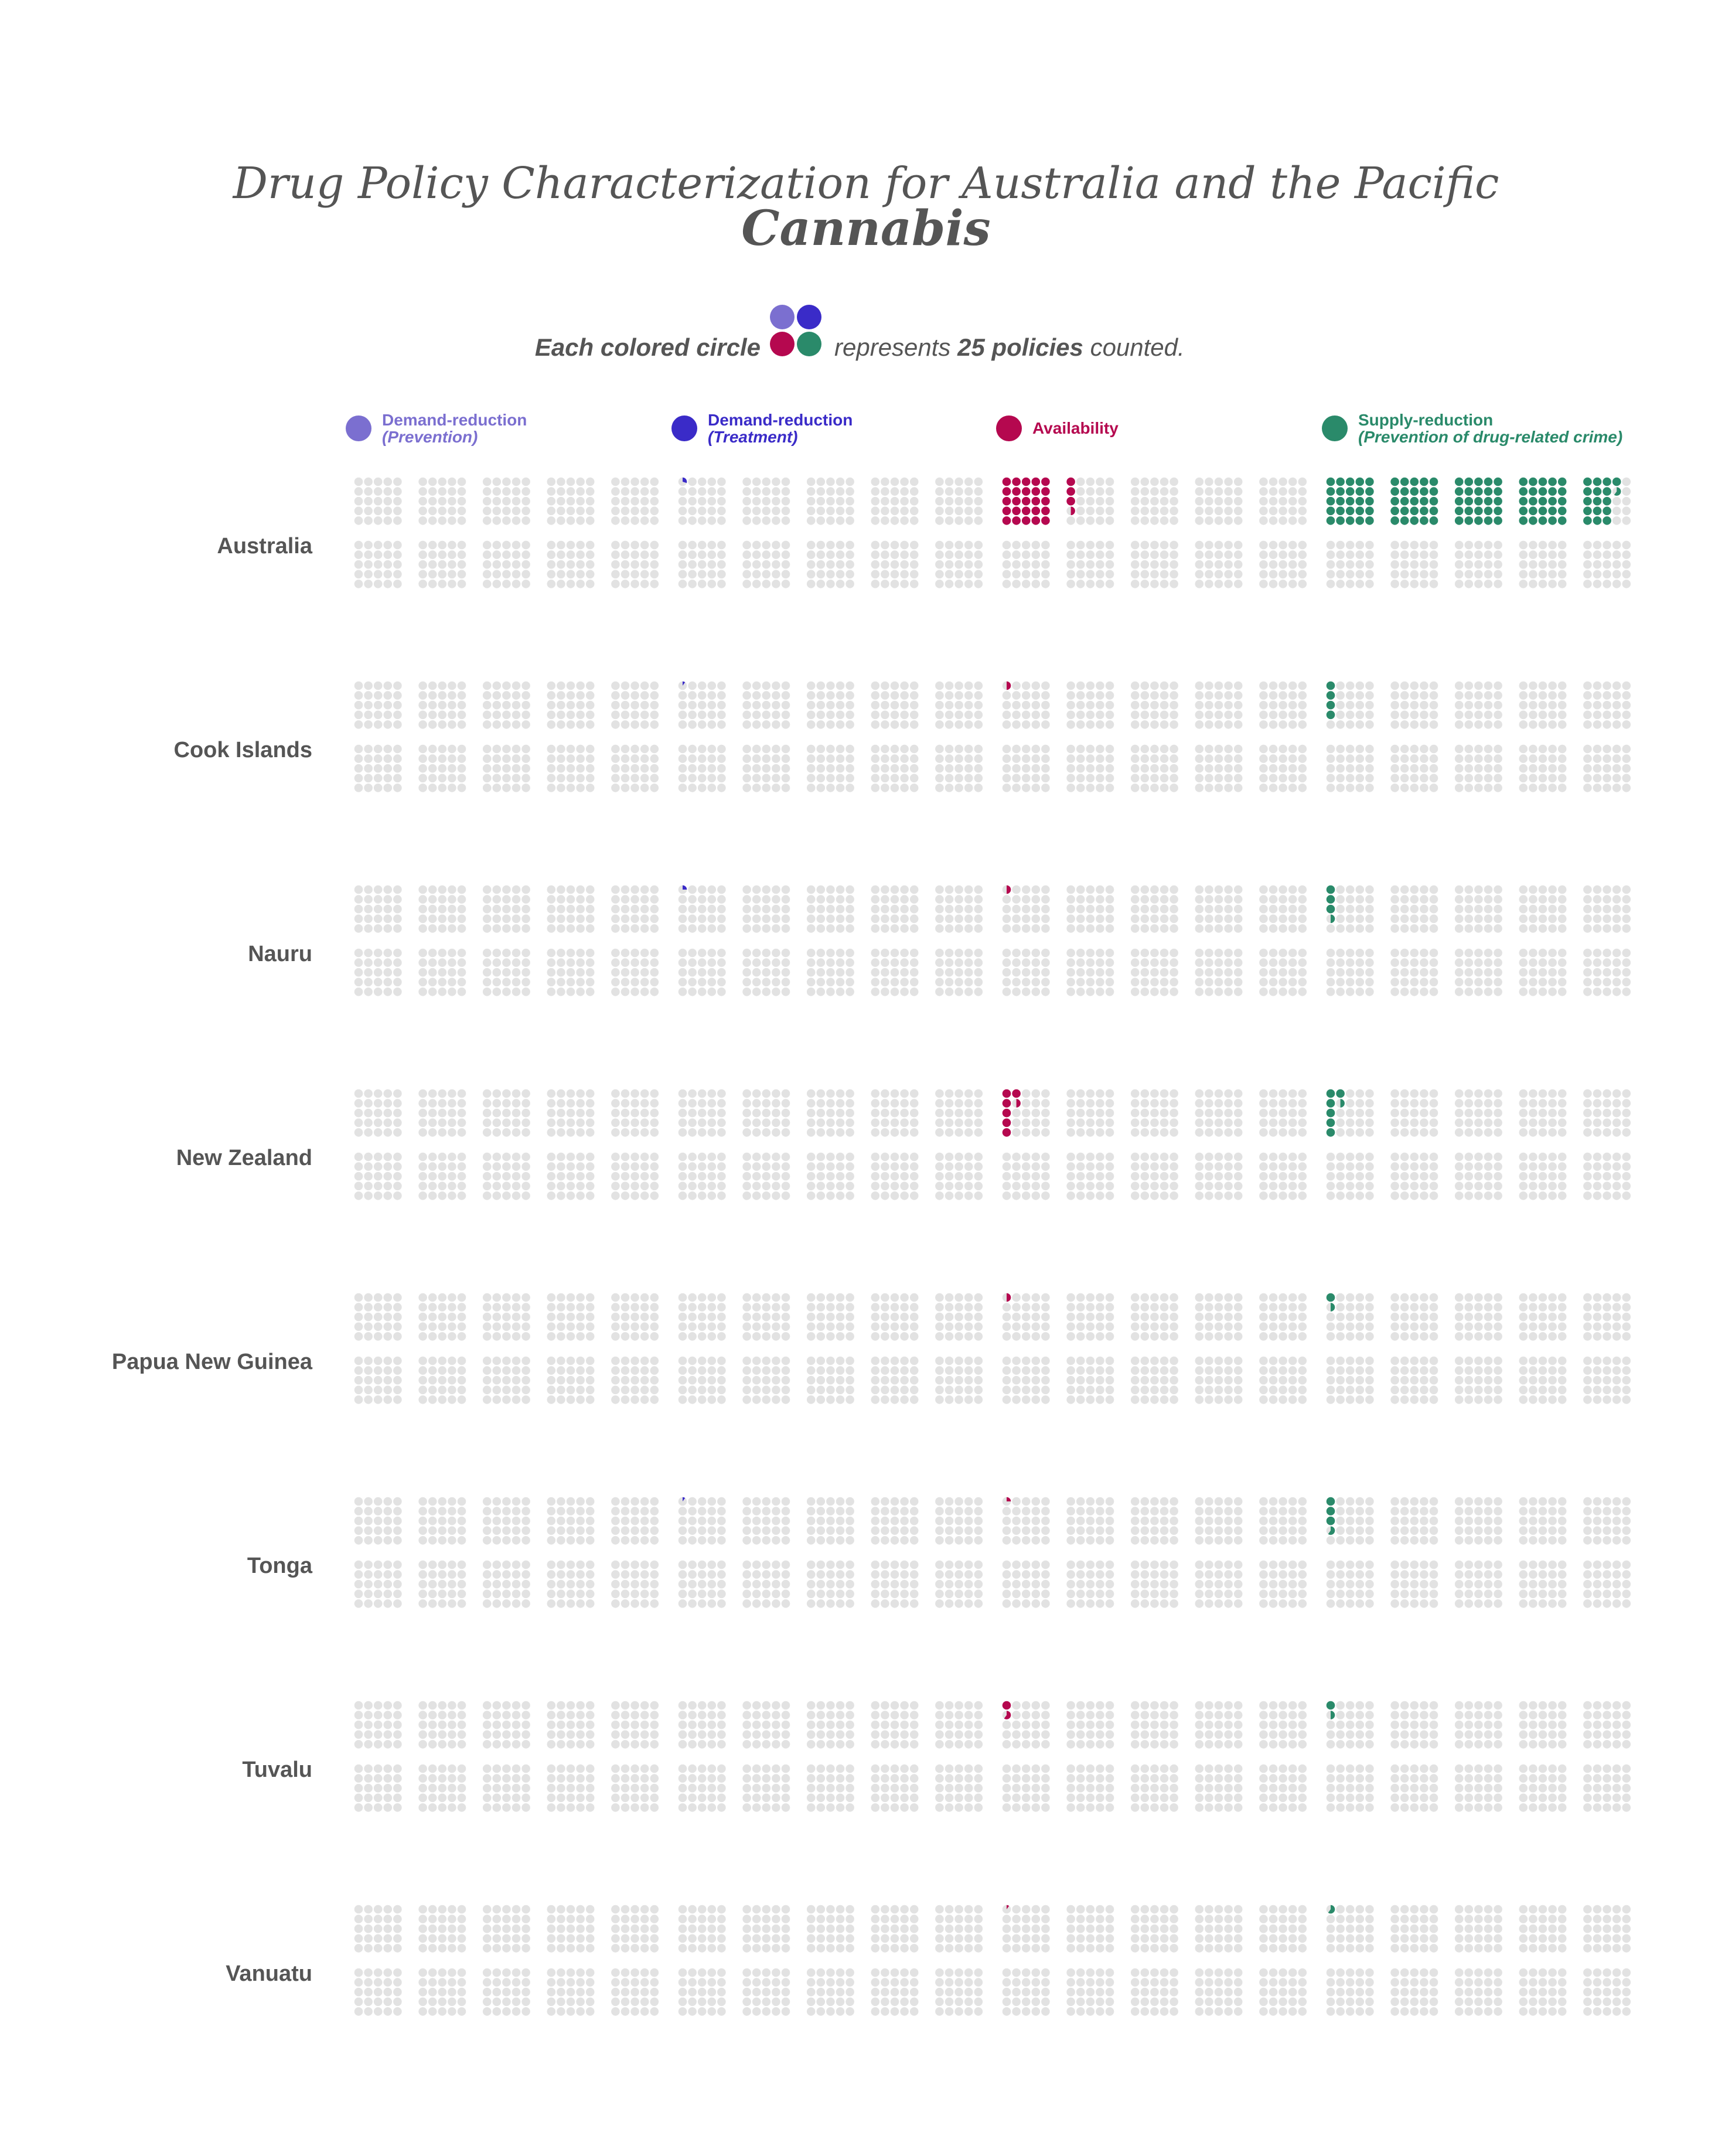  What do you see at coordinates (244, 1158) in the screenshot?
I see `country-label: New Zealand` at bounding box center [244, 1158].